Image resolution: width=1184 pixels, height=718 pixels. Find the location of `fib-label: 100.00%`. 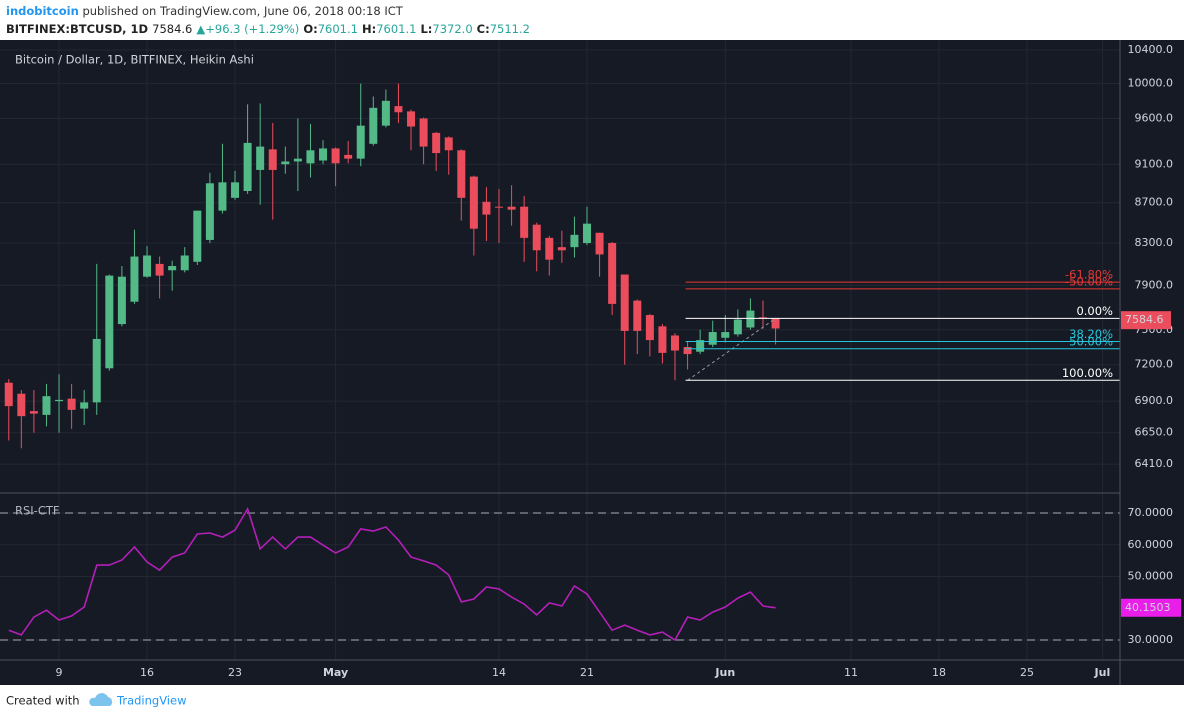

fib-label: 100.00% is located at coordinates (1087, 373).